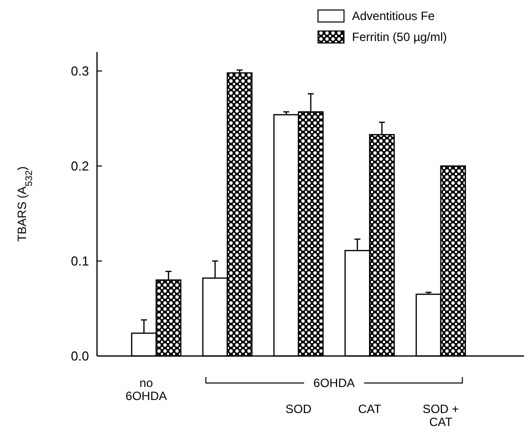 The image size is (532, 434). Describe the element at coordinates (146, 389) in the screenshot. I see `x-tick-label: no 6OHDA` at that location.